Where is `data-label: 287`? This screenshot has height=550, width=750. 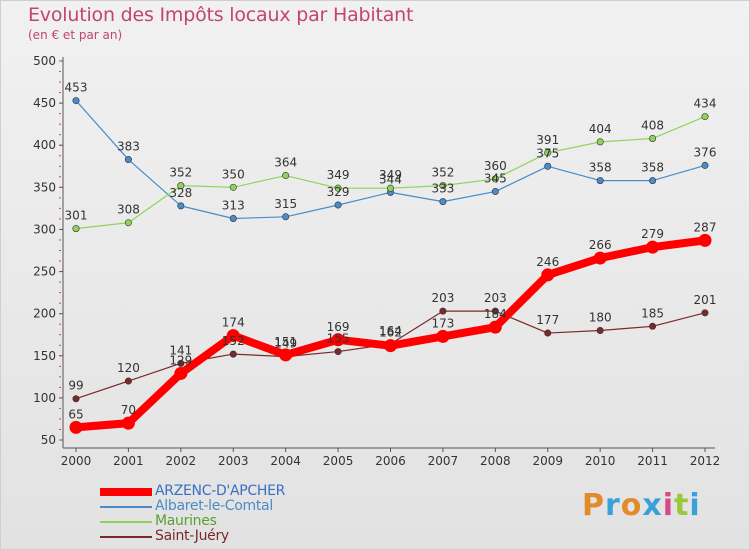
data-label: 287 is located at coordinates (705, 227).